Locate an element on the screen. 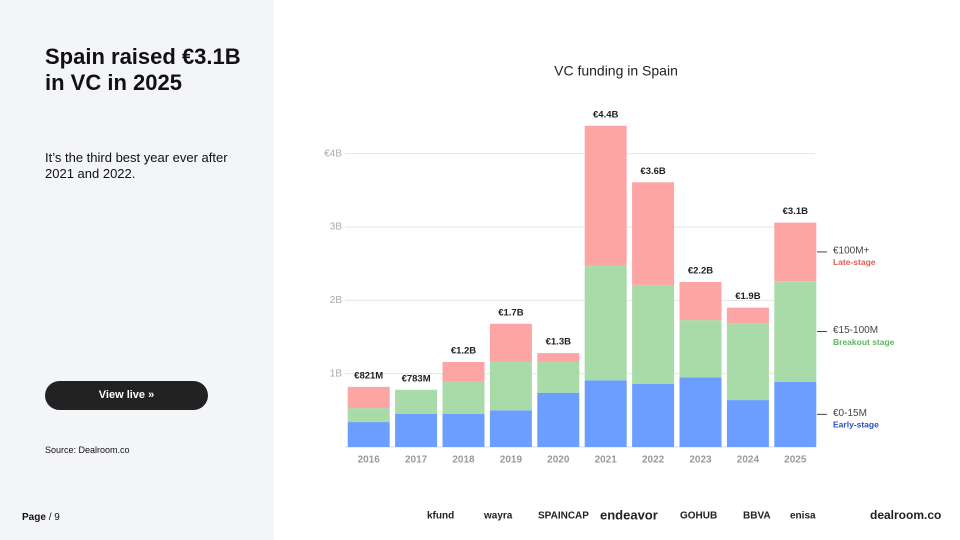  x-tick-label: 2022 is located at coordinates (653, 460).